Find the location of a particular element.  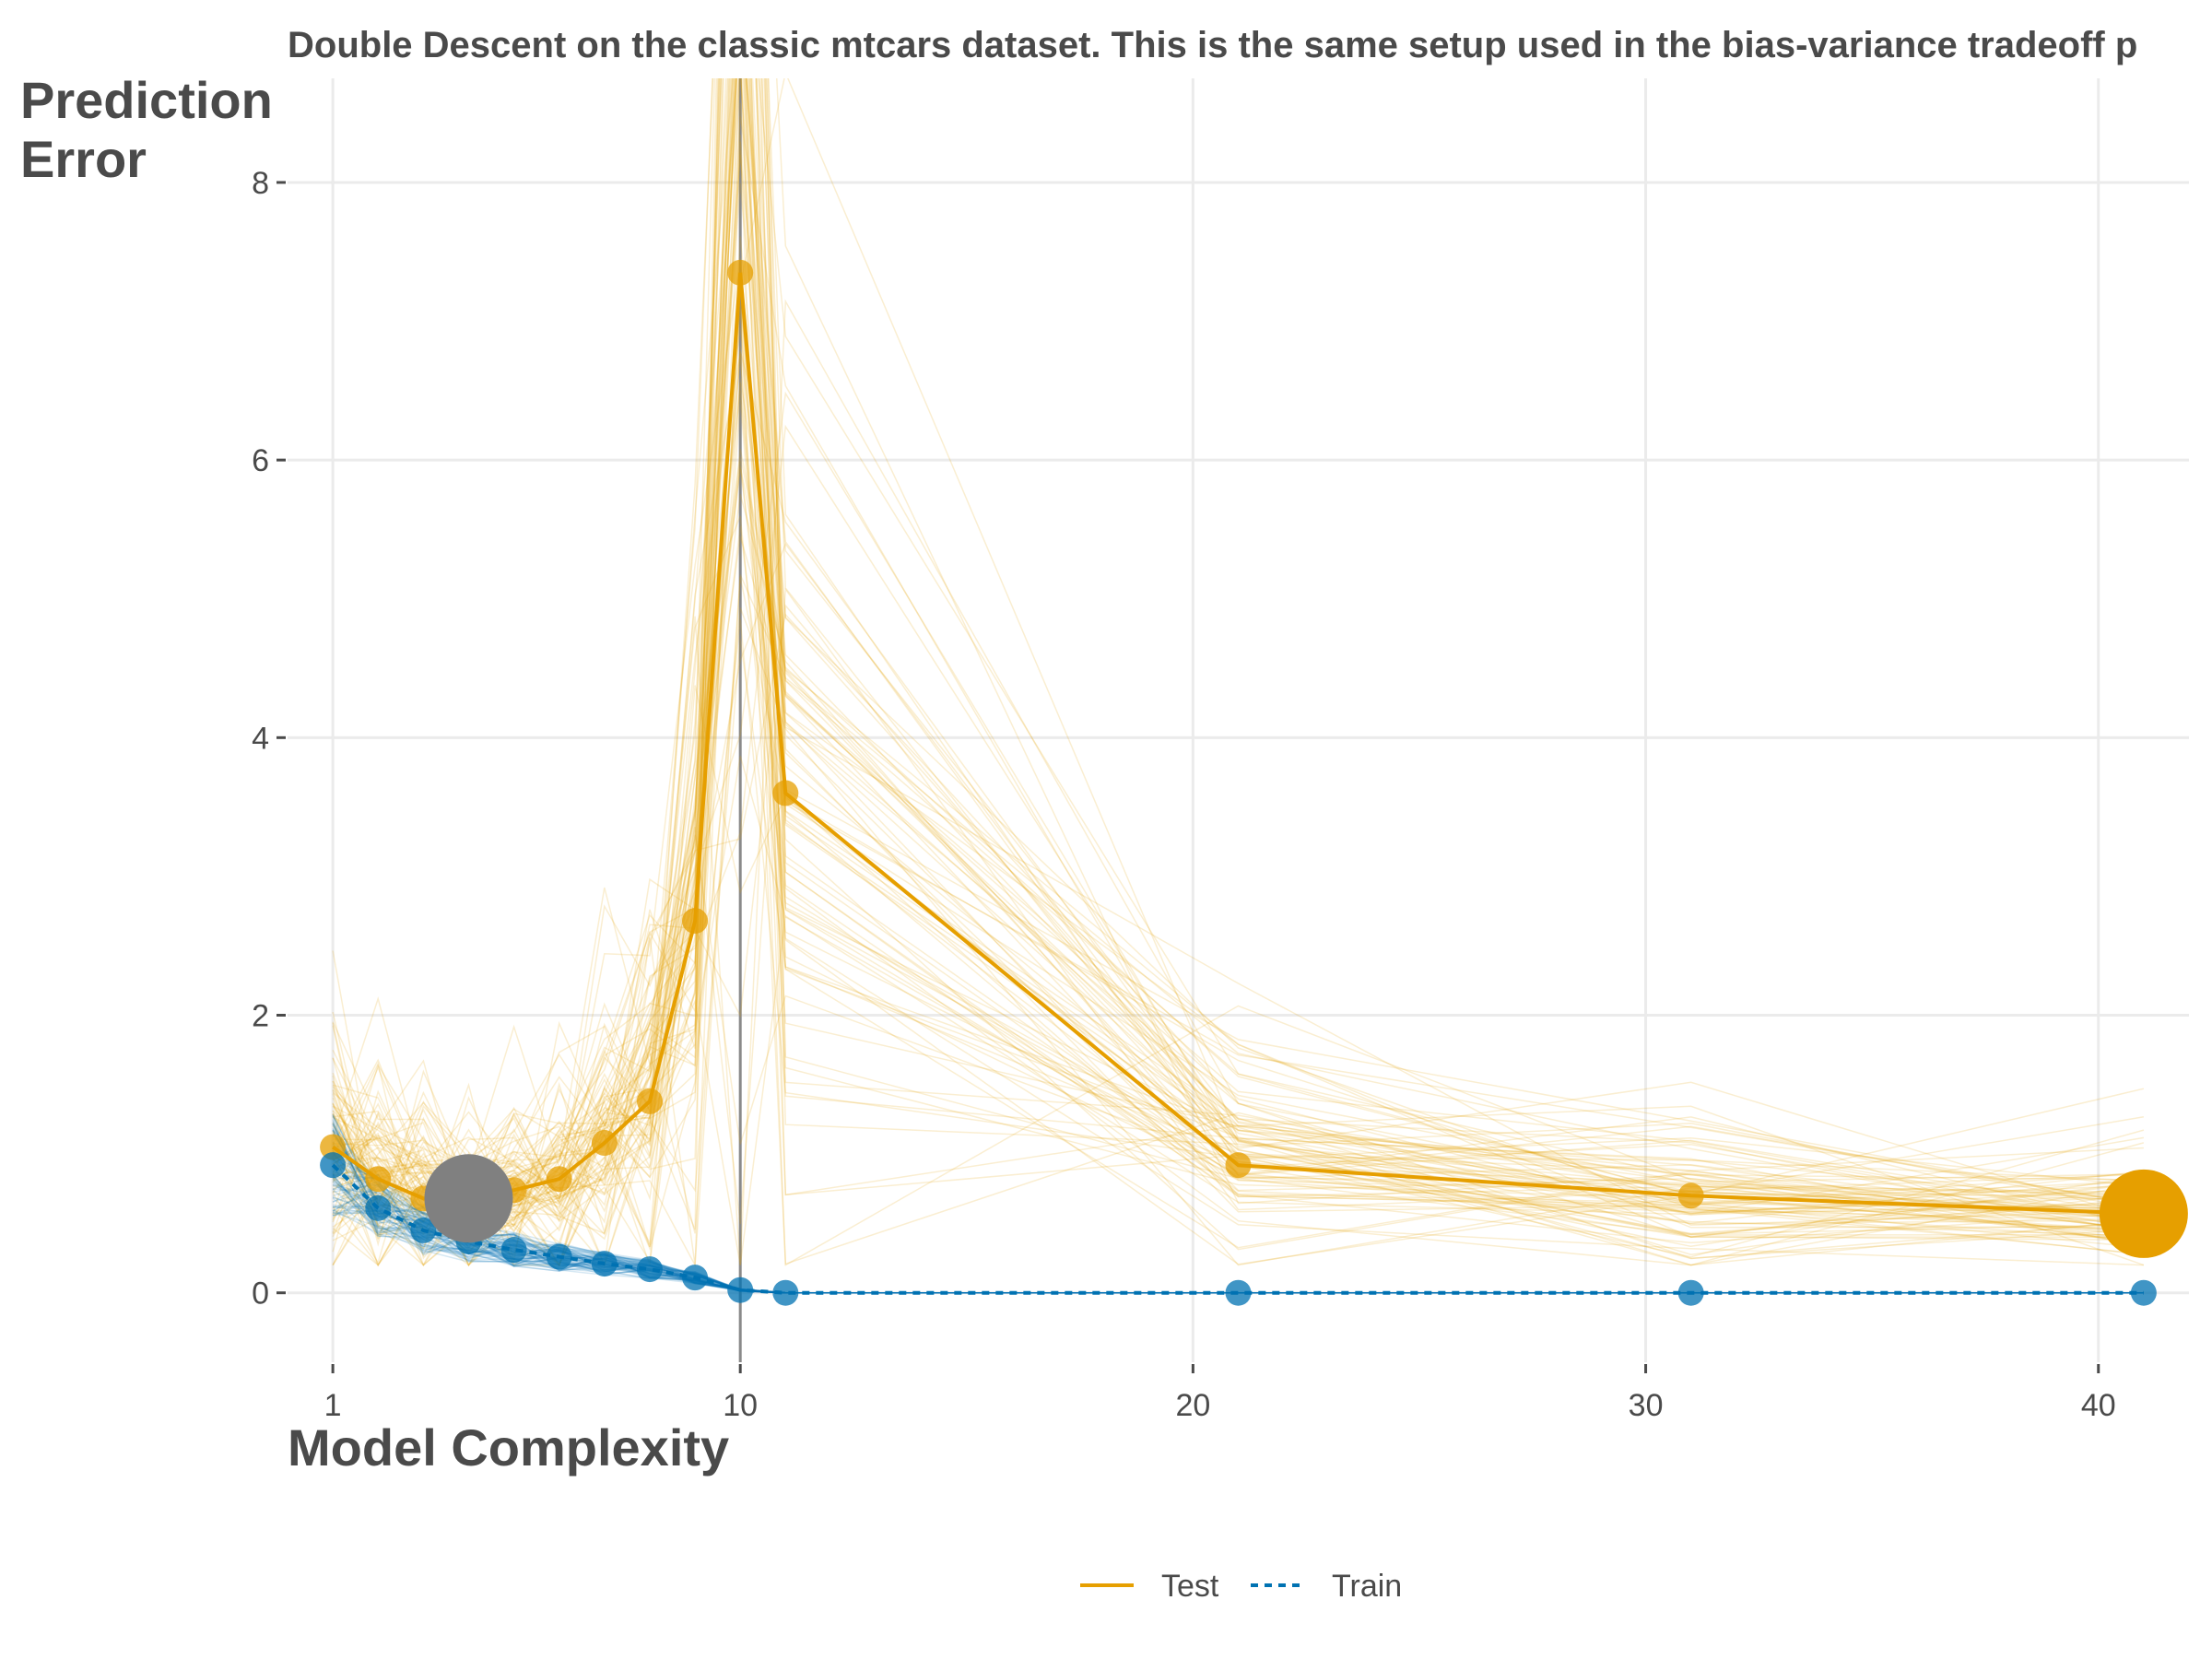

x-axis-title: Model Complexity is located at coordinates (508, 1447).